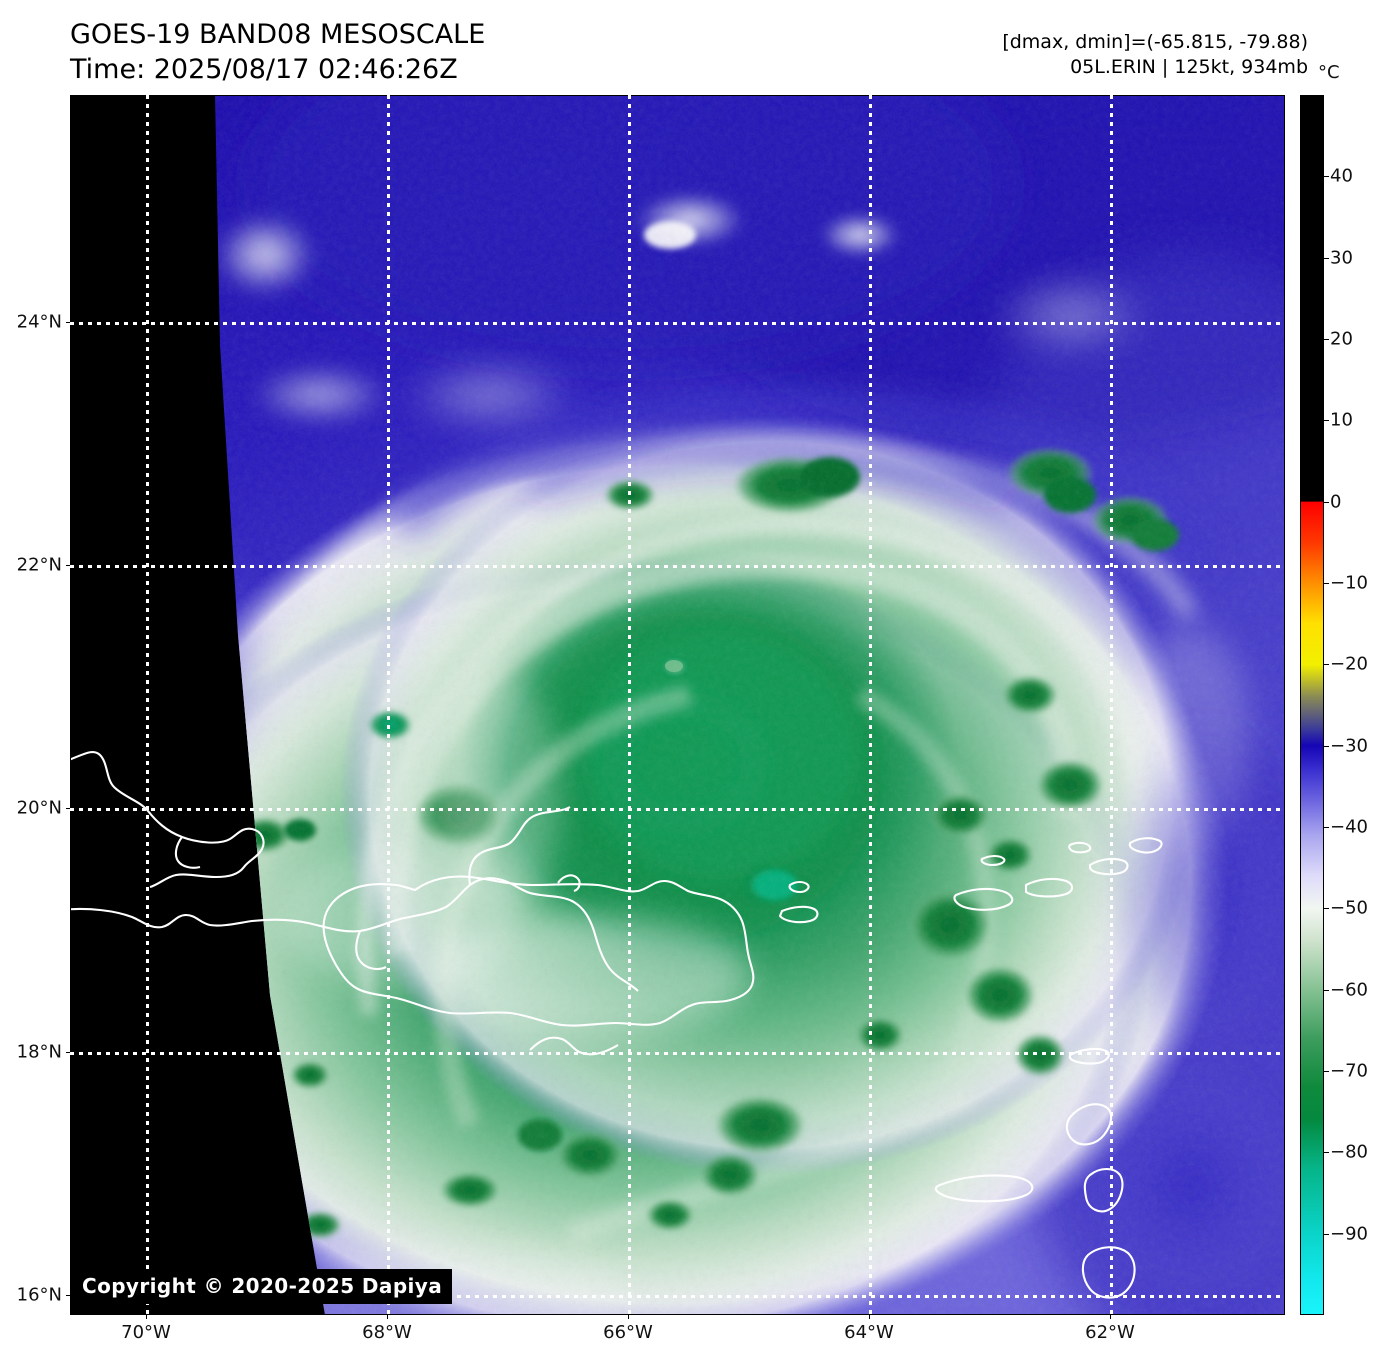  Describe the element at coordinates (1341, 339) in the screenshot. I see `colorbar-tick-label-2: 20` at that location.